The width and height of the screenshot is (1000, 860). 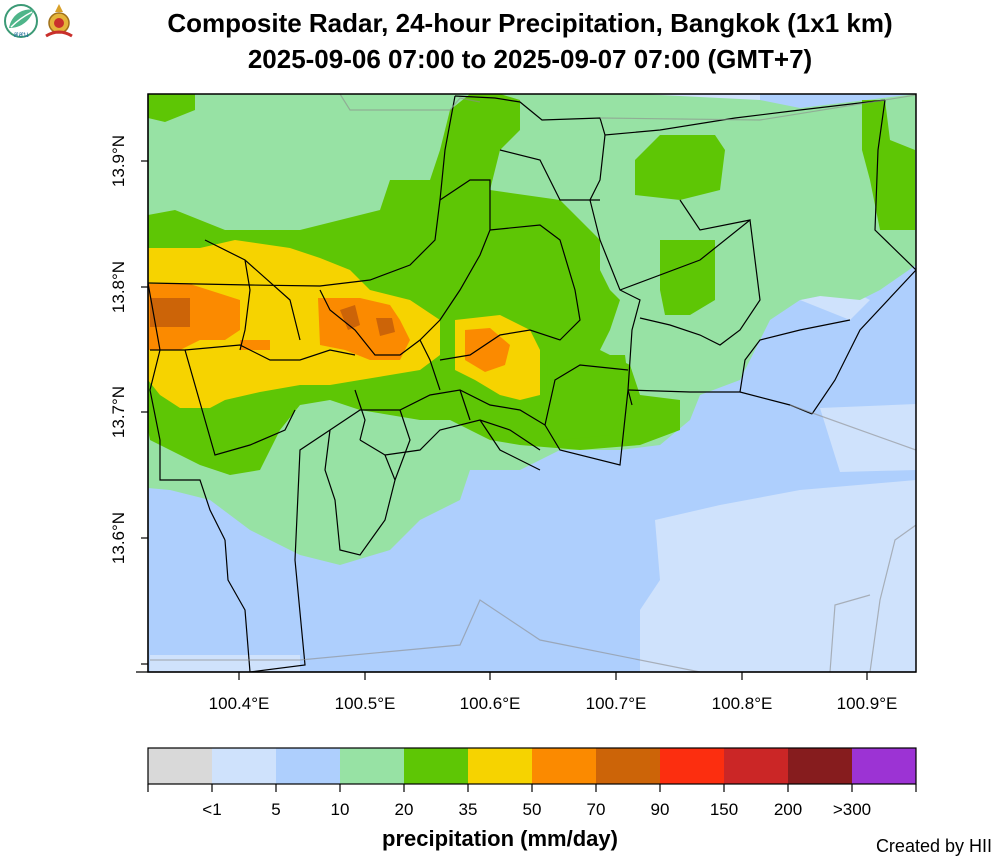 What do you see at coordinates (272, 317) in the screenshot?
I see `rain-field-dark-orange` at bounding box center [272, 317].